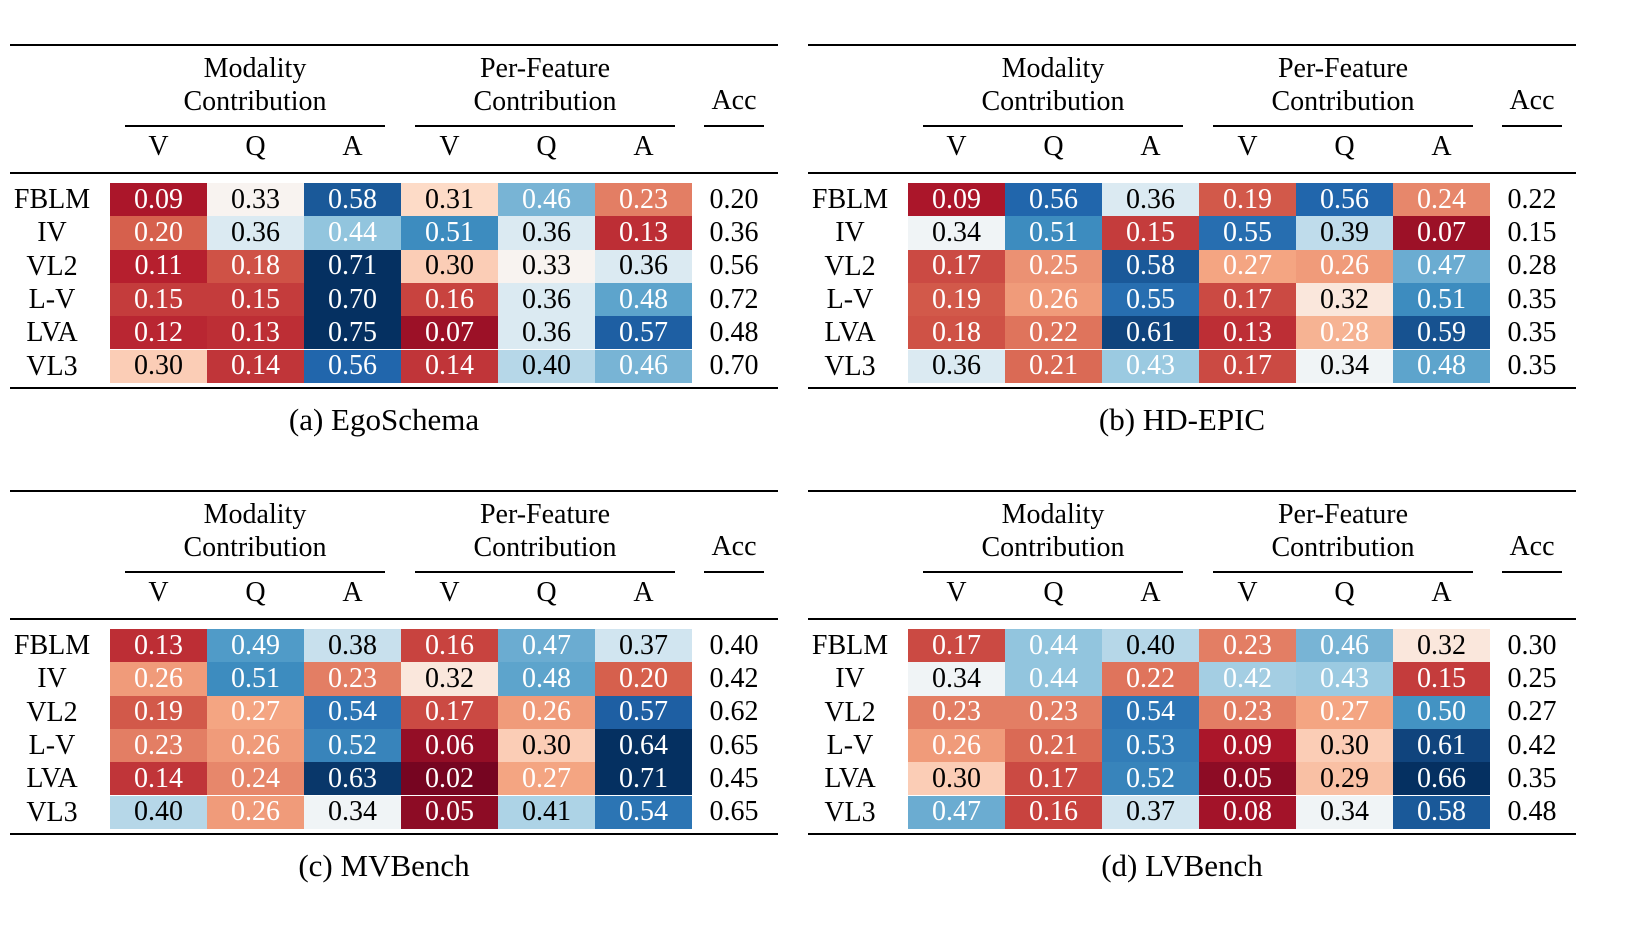 Image resolution: width=1650 pixels, height=943 pixels. Describe the element at coordinates (546, 646) in the screenshot. I see `heatmap-cell: 0.47` at that location.